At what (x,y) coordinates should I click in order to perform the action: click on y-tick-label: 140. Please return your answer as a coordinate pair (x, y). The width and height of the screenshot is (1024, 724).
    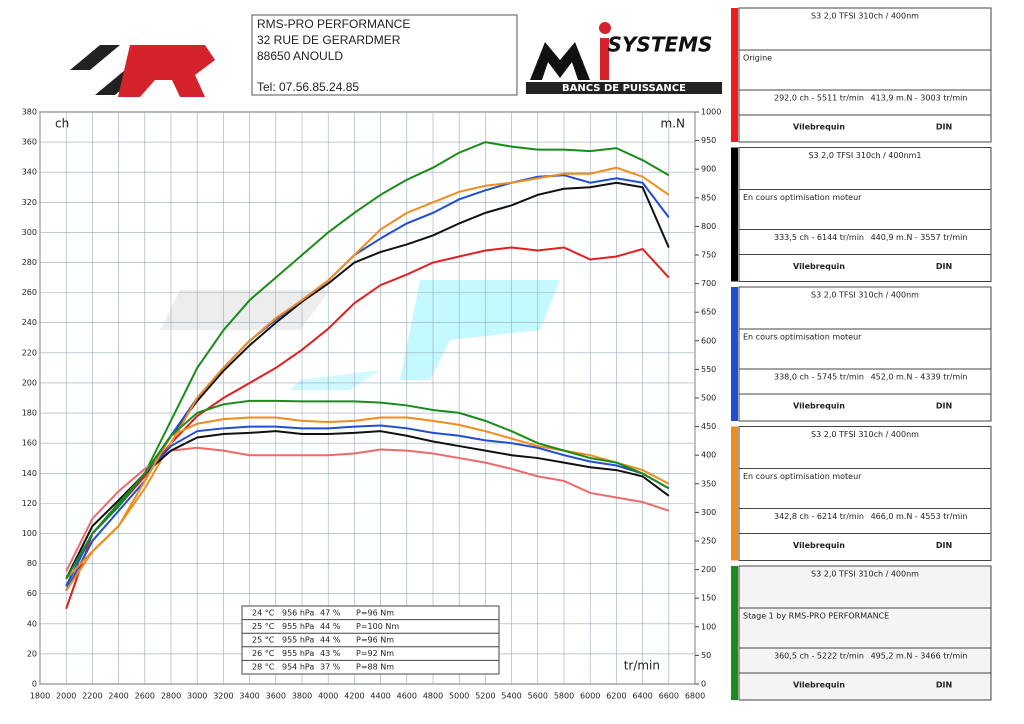
    Looking at the image, I should click on (29, 473).